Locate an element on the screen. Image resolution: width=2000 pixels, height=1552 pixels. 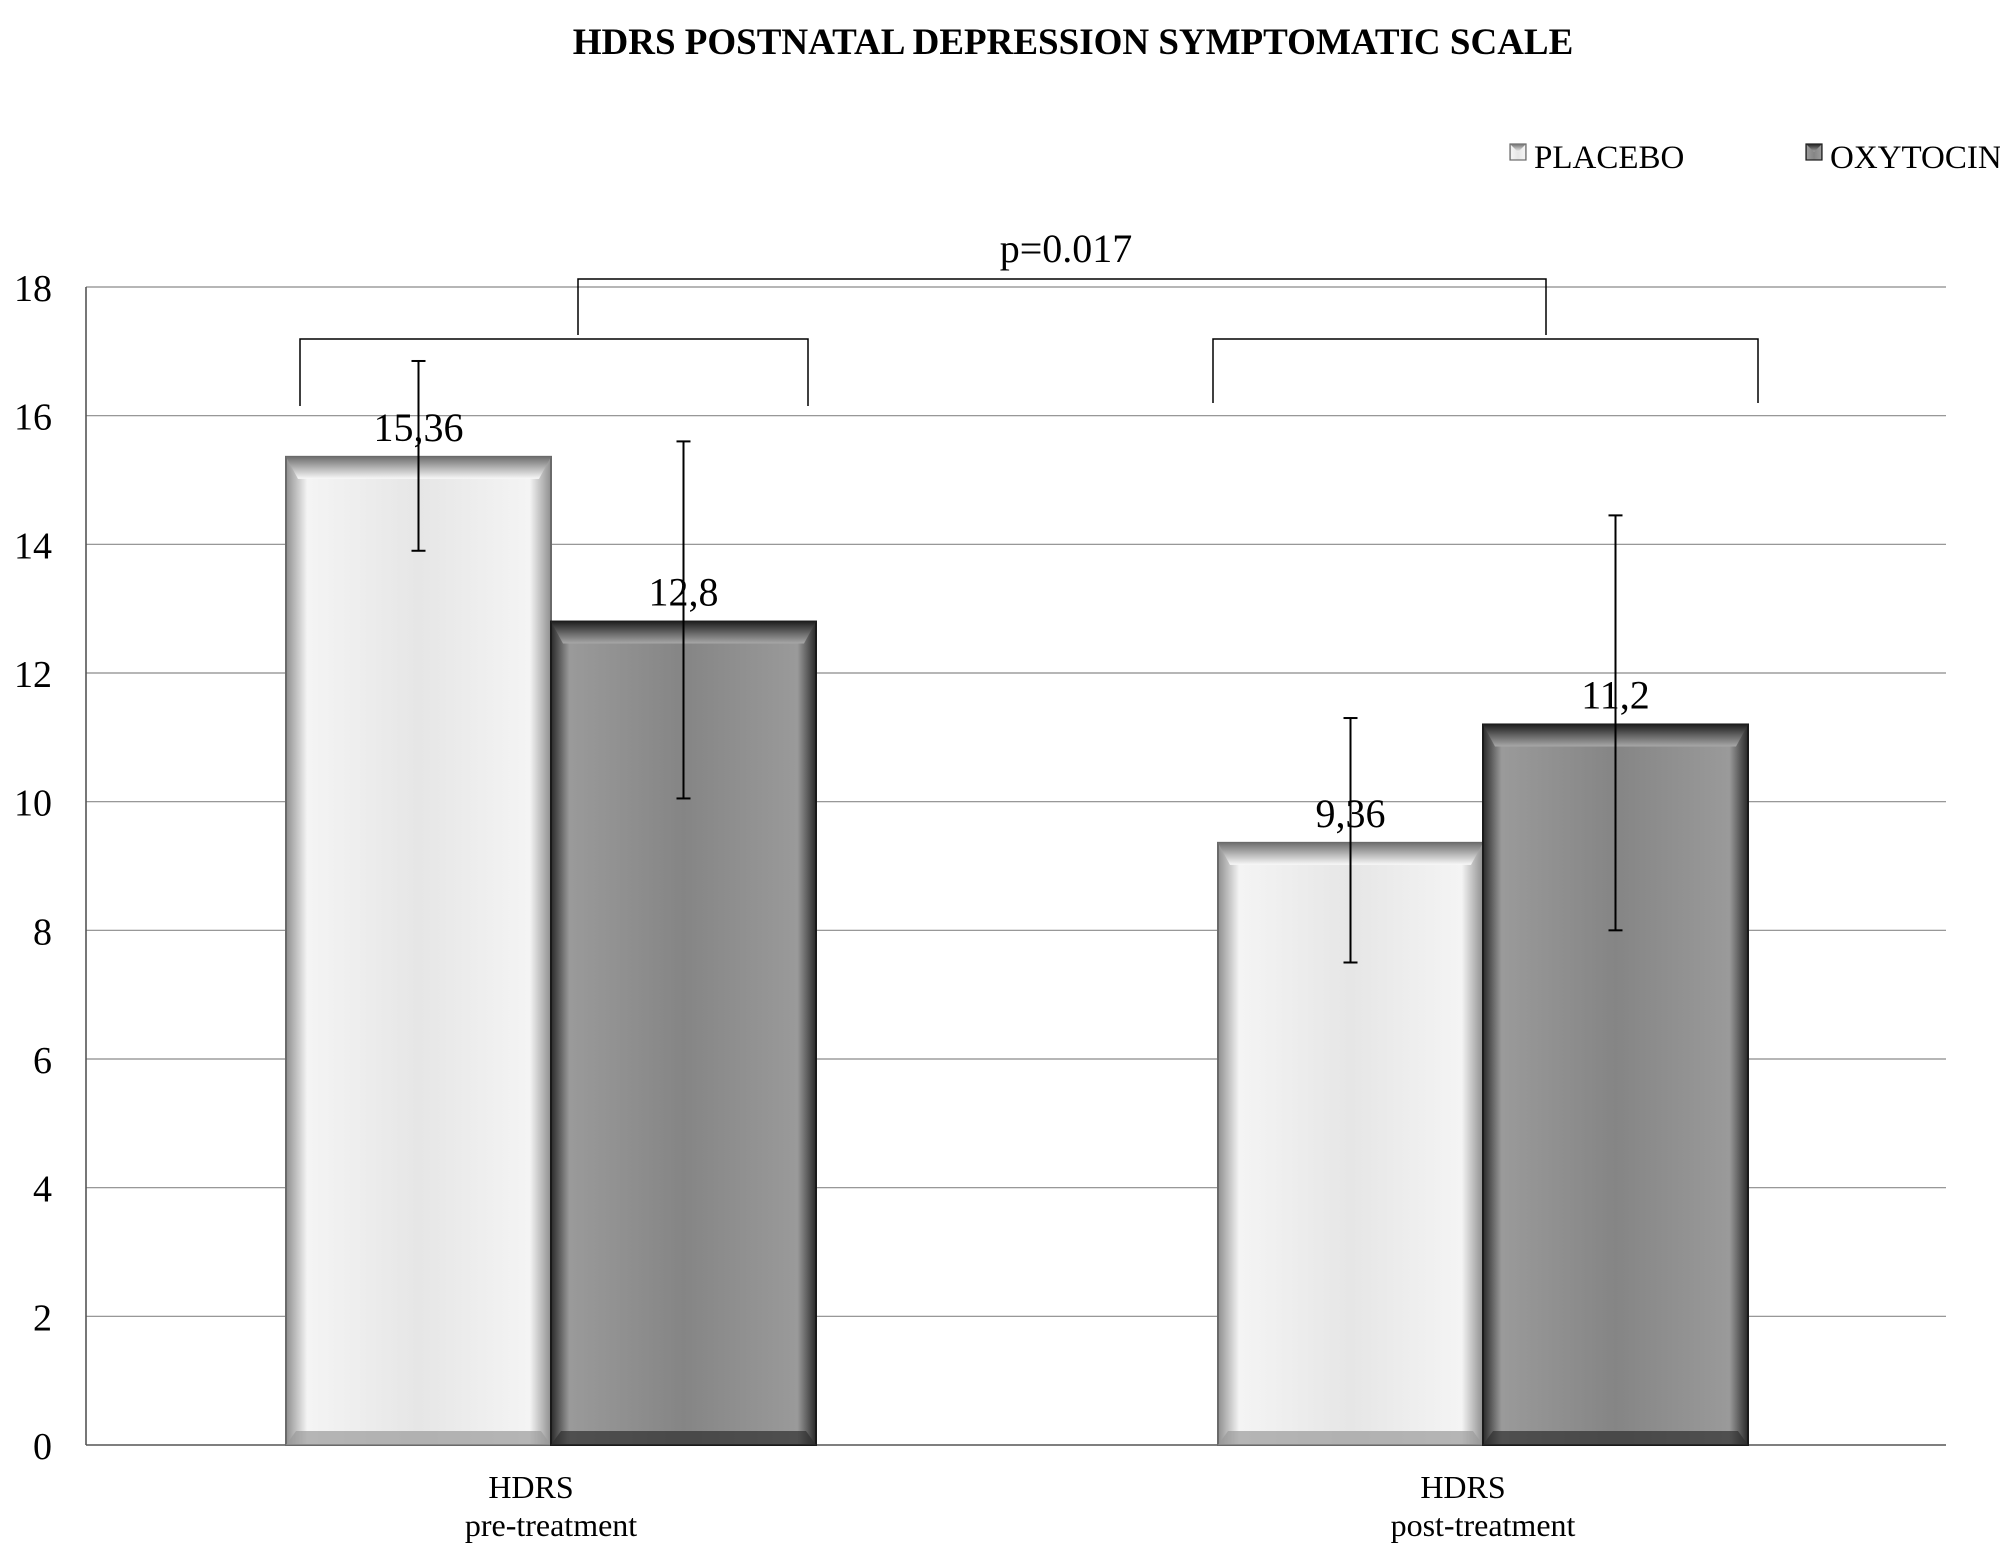
legend-item-placebo: PLACEBO is located at coordinates (1596, 158).